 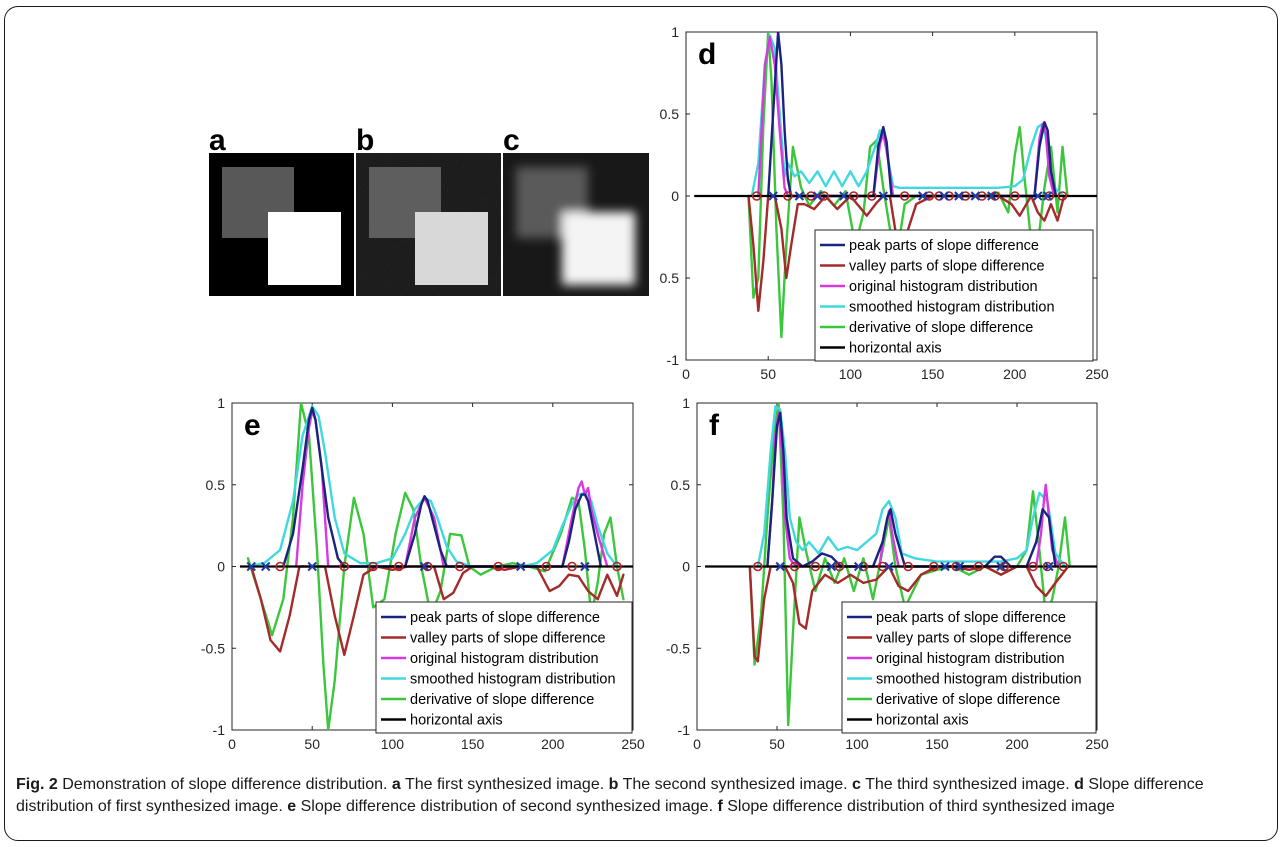 What do you see at coordinates (252, 425) in the screenshot?
I see `panel-letter-e: e` at bounding box center [252, 425].